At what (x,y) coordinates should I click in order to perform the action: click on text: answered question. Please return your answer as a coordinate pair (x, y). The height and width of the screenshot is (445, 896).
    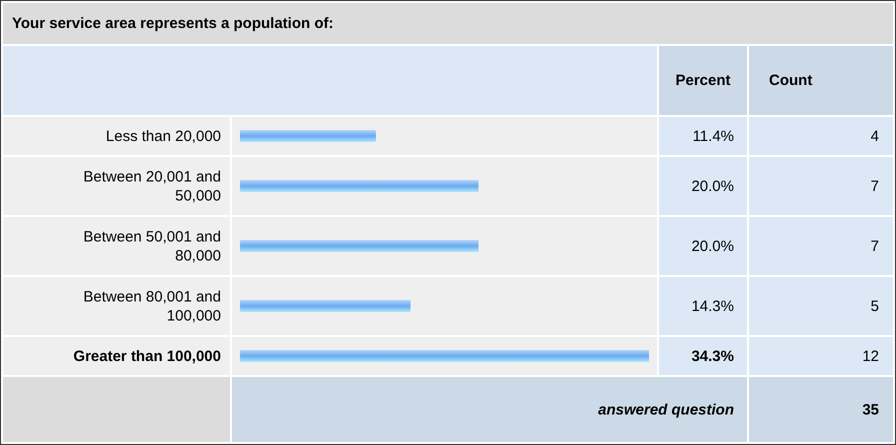
    Looking at the image, I should click on (666, 410).